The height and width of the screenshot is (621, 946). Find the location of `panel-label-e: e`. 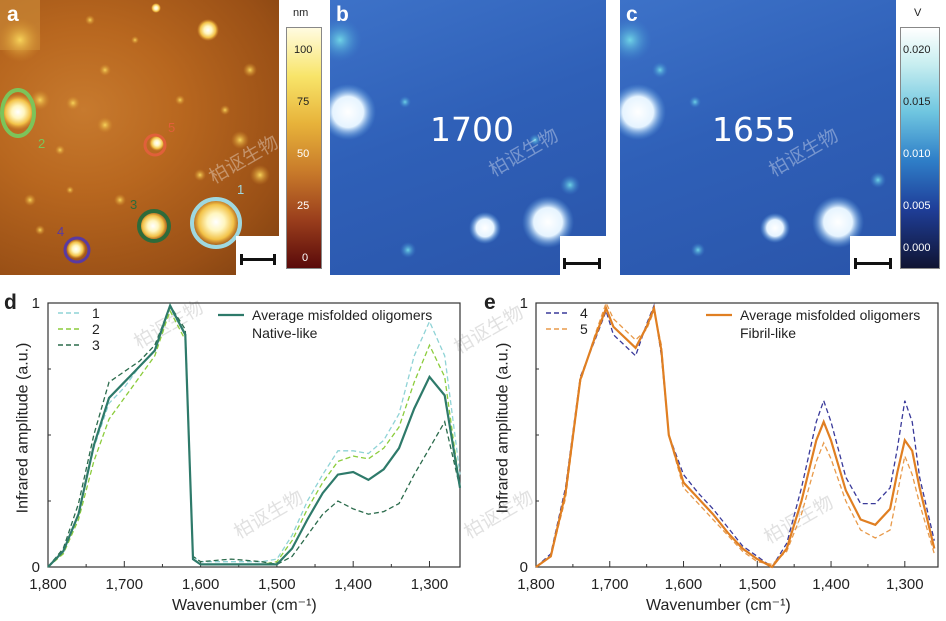

panel-label-e: e is located at coordinates (490, 302).